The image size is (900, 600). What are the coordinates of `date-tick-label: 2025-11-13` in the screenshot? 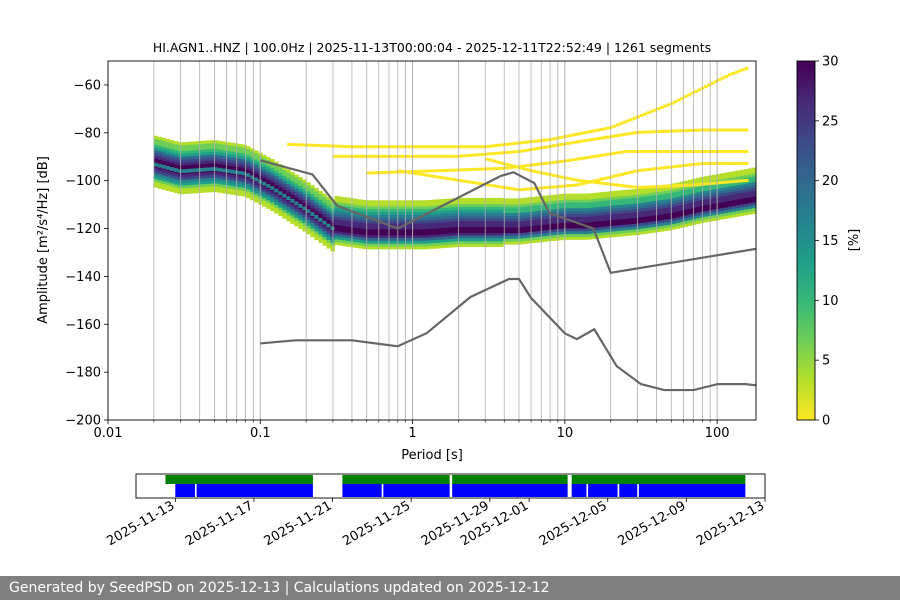 It's located at (140, 523).